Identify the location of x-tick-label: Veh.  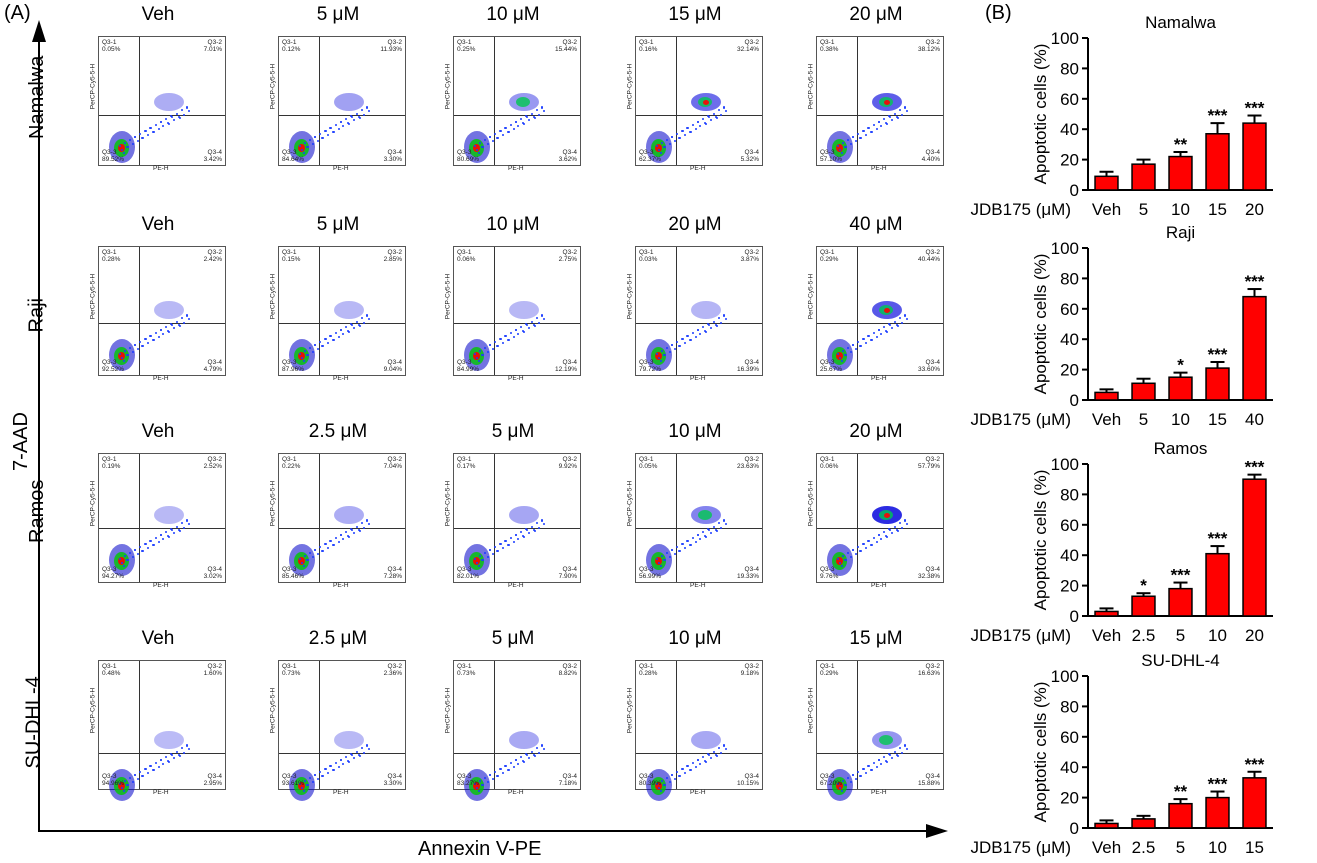
(1106, 847).